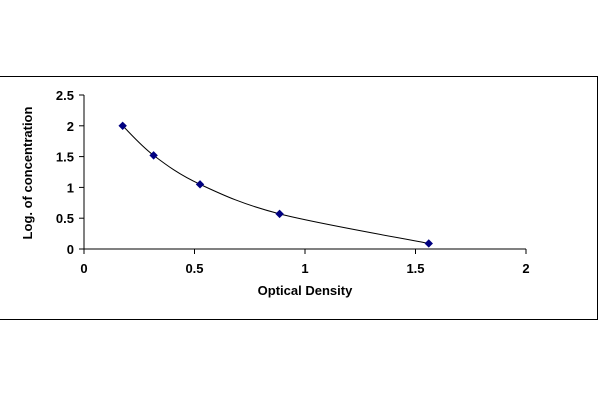  What do you see at coordinates (70, 126) in the screenshot?
I see `y-tick-label: 2` at bounding box center [70, 126].